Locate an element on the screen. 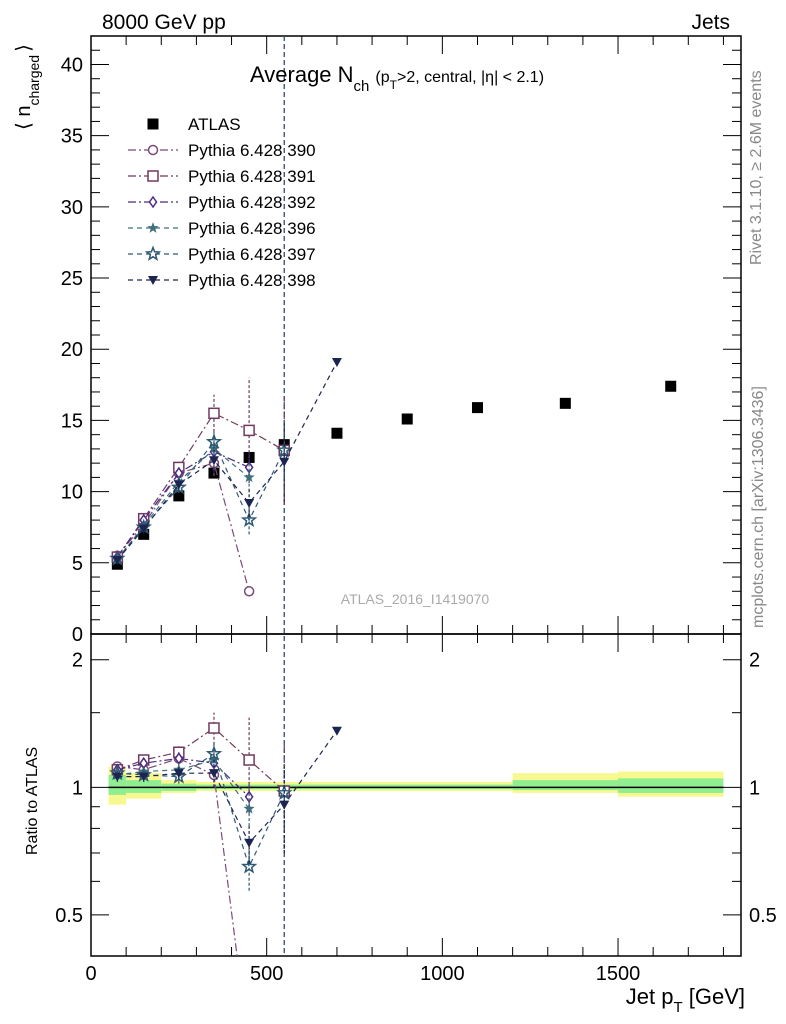 This screenshot has height=1024, width=786. ratio-series-clipped is located at coordinates (225, 834).